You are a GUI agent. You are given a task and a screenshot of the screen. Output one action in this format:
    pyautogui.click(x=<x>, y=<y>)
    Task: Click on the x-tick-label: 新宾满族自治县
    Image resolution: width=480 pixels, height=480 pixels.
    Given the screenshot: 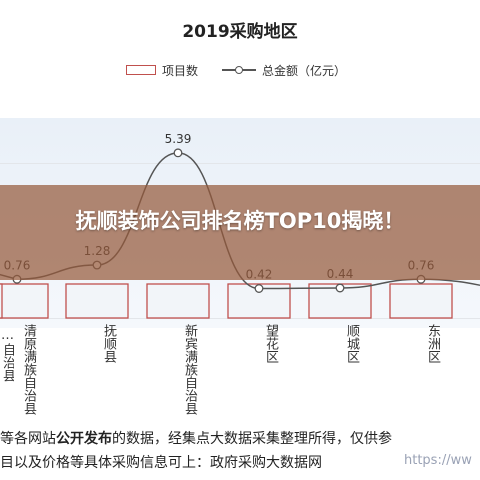 What is the action you would take?
    pyautogui.click(x=189, y=369)
    